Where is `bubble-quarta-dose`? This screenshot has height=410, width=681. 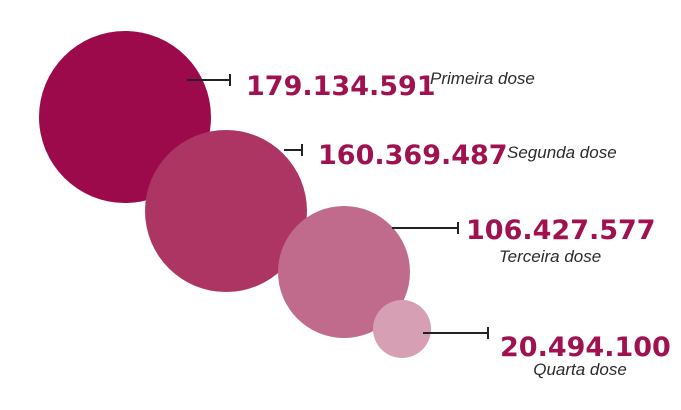
bubble-quarta-dose is located at coordinates (402, 329).